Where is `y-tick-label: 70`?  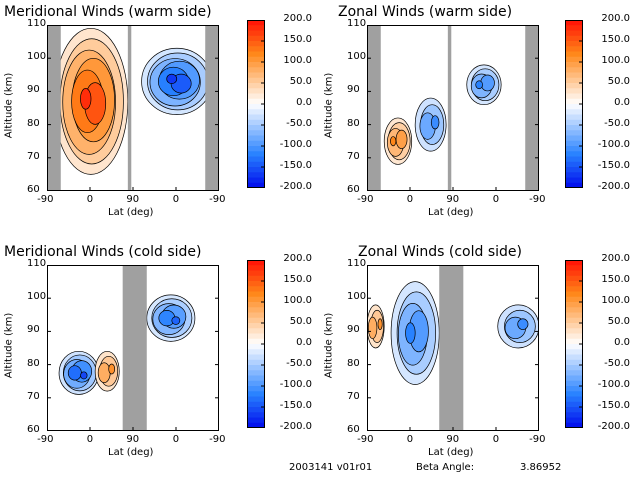 y-tick-label: 70 is located at coordinates (353, 156).